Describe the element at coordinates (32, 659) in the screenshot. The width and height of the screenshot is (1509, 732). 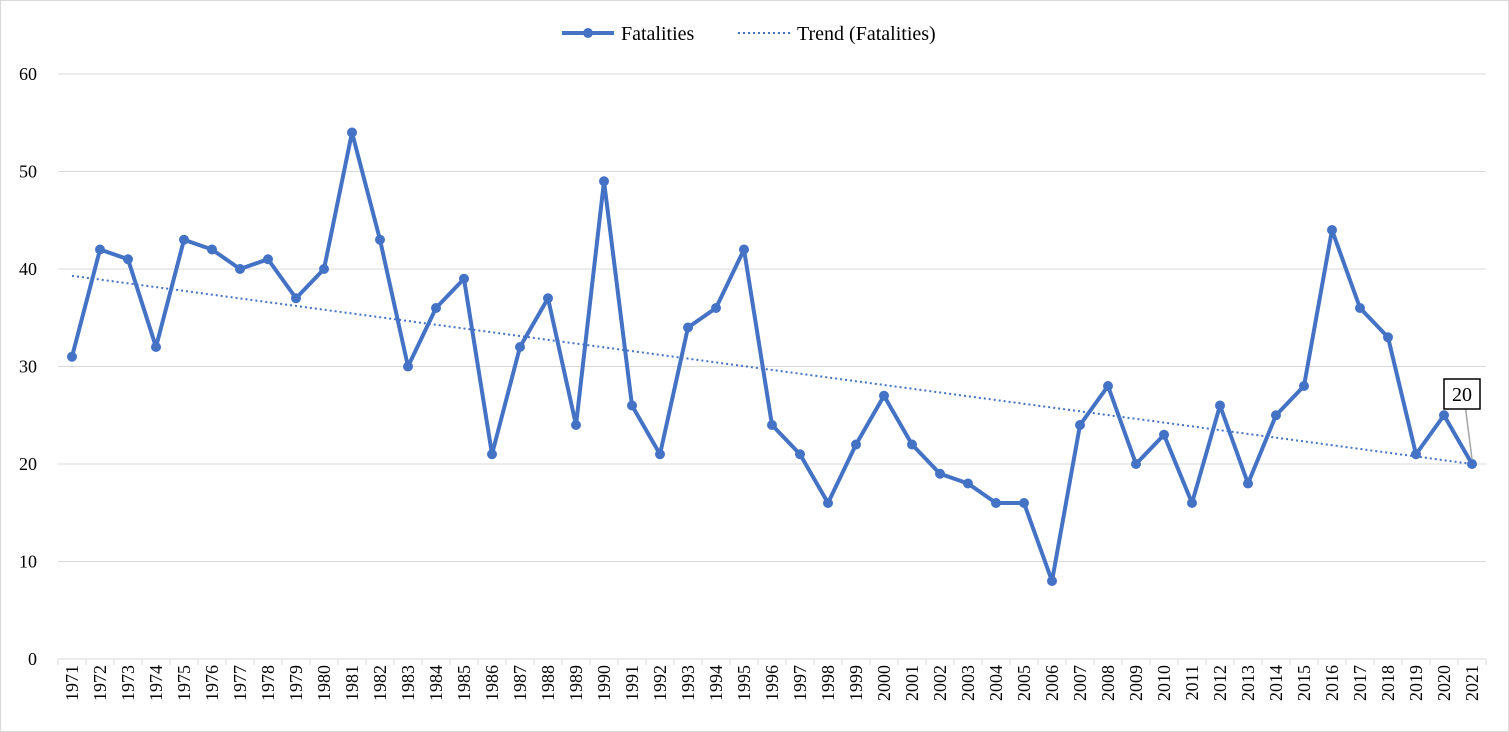
I see `y-tick-label: 0` at that location.